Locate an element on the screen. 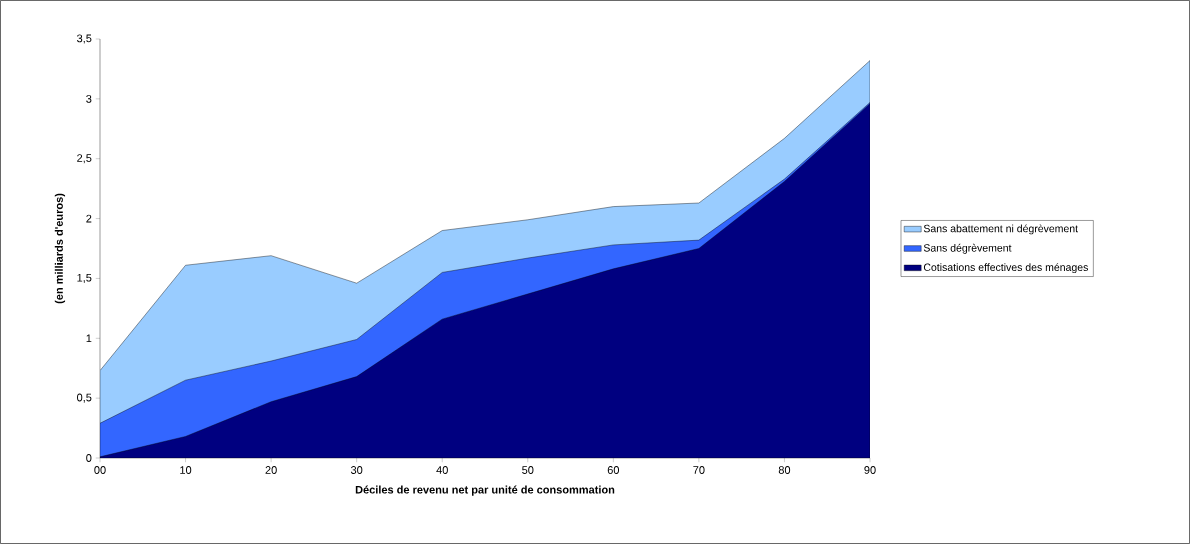 Image resolution: width=1190 pixels, height=544 pixels. y-tick-label: 3 is located at coordinates (89, 98).